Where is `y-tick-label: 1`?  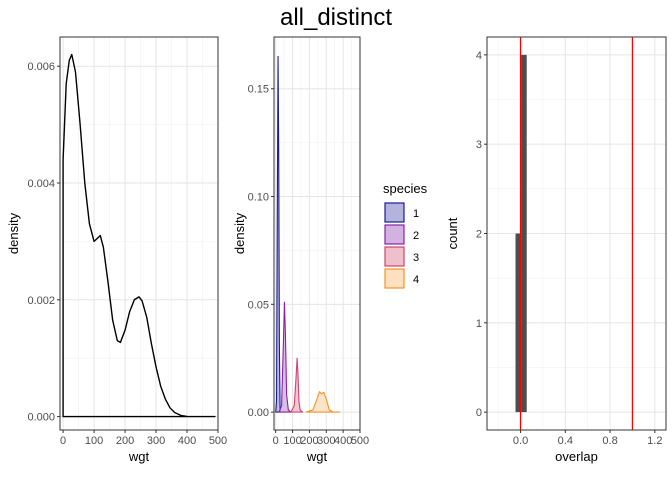 y-tick-label: 1 is located at coordinates (479, 324).